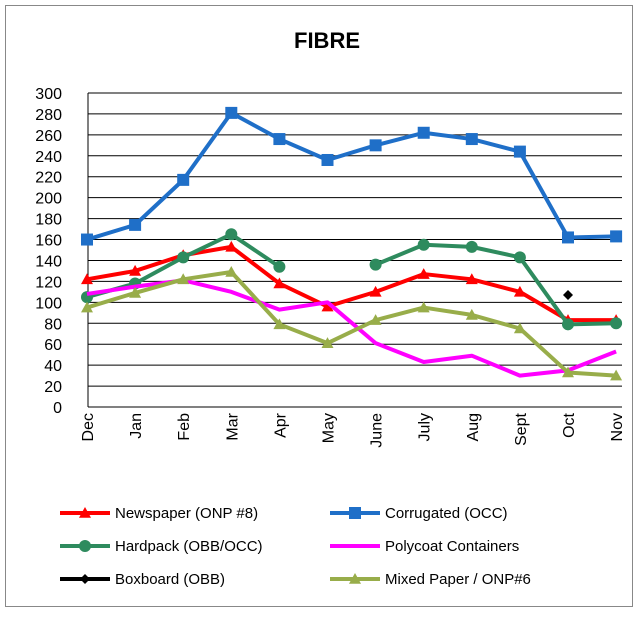 Image resolution: width=639 pixels, height=618 pixels. Describe the element at coordinates (57, 408) in the screenshot. I see `y-tick-label: 0` at that location.